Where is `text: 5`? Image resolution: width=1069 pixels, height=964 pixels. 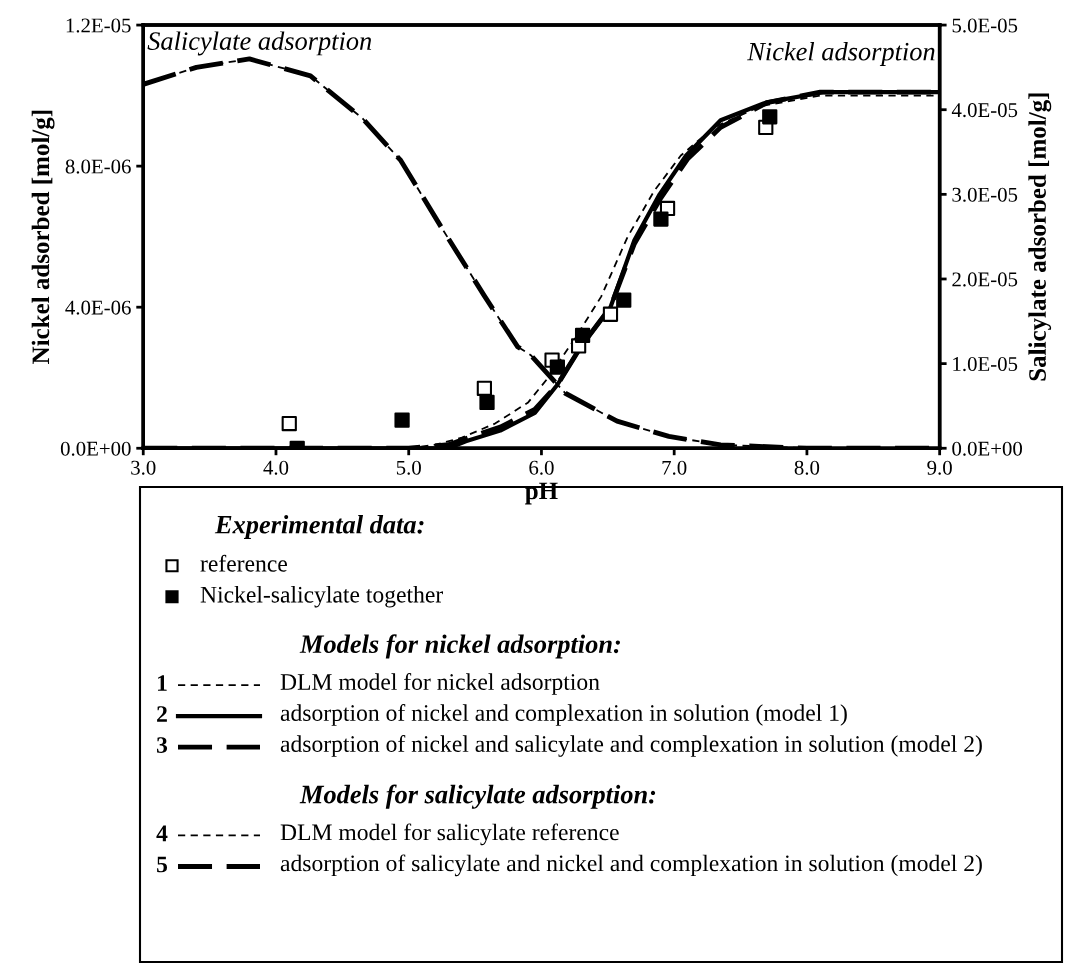 text: 5 is located at coordinates (162, 864).